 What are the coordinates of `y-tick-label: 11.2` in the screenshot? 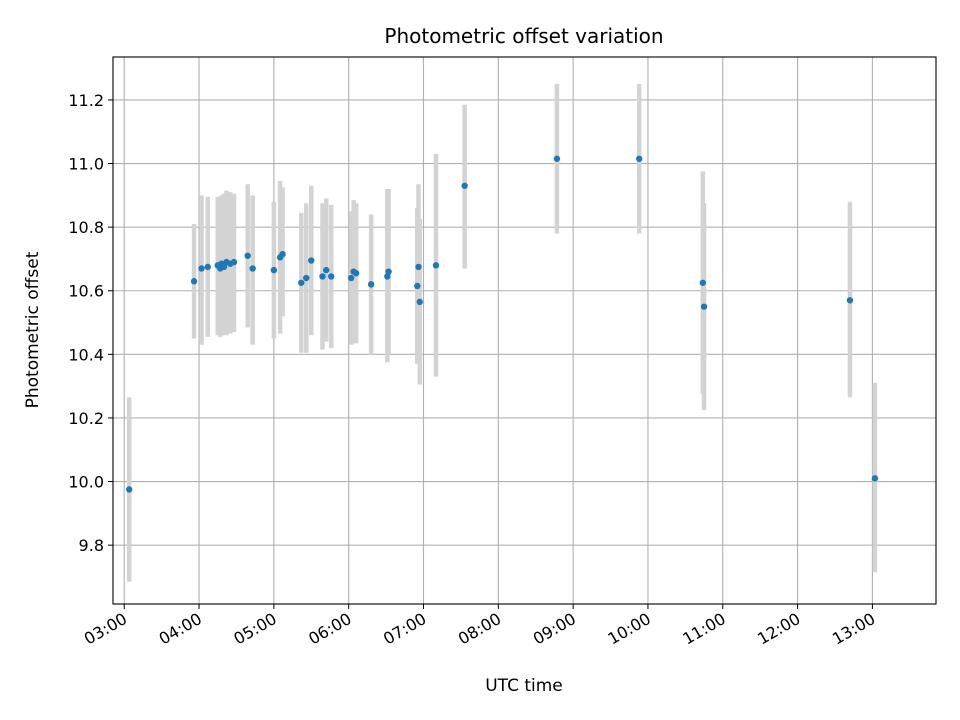 It's located at (86, 100).